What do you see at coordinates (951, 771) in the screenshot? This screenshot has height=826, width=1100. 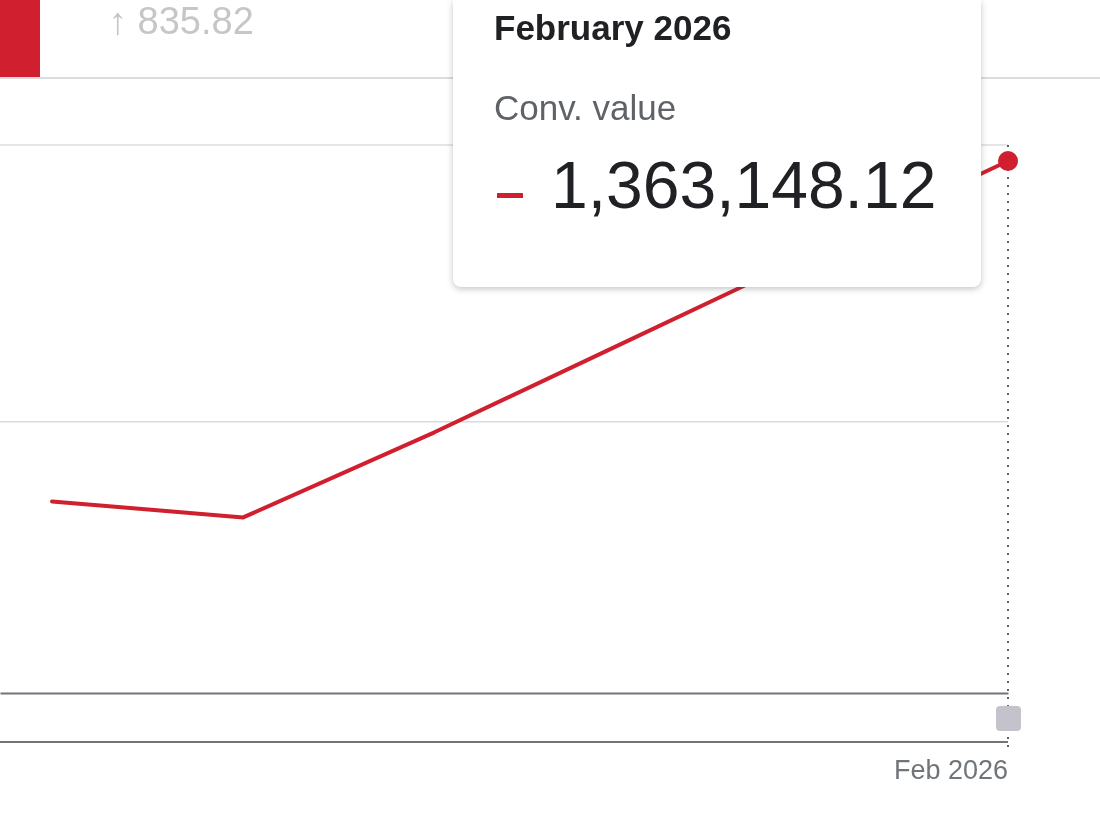 I see `text: Feb 2026` at bounding box center [951, 771].